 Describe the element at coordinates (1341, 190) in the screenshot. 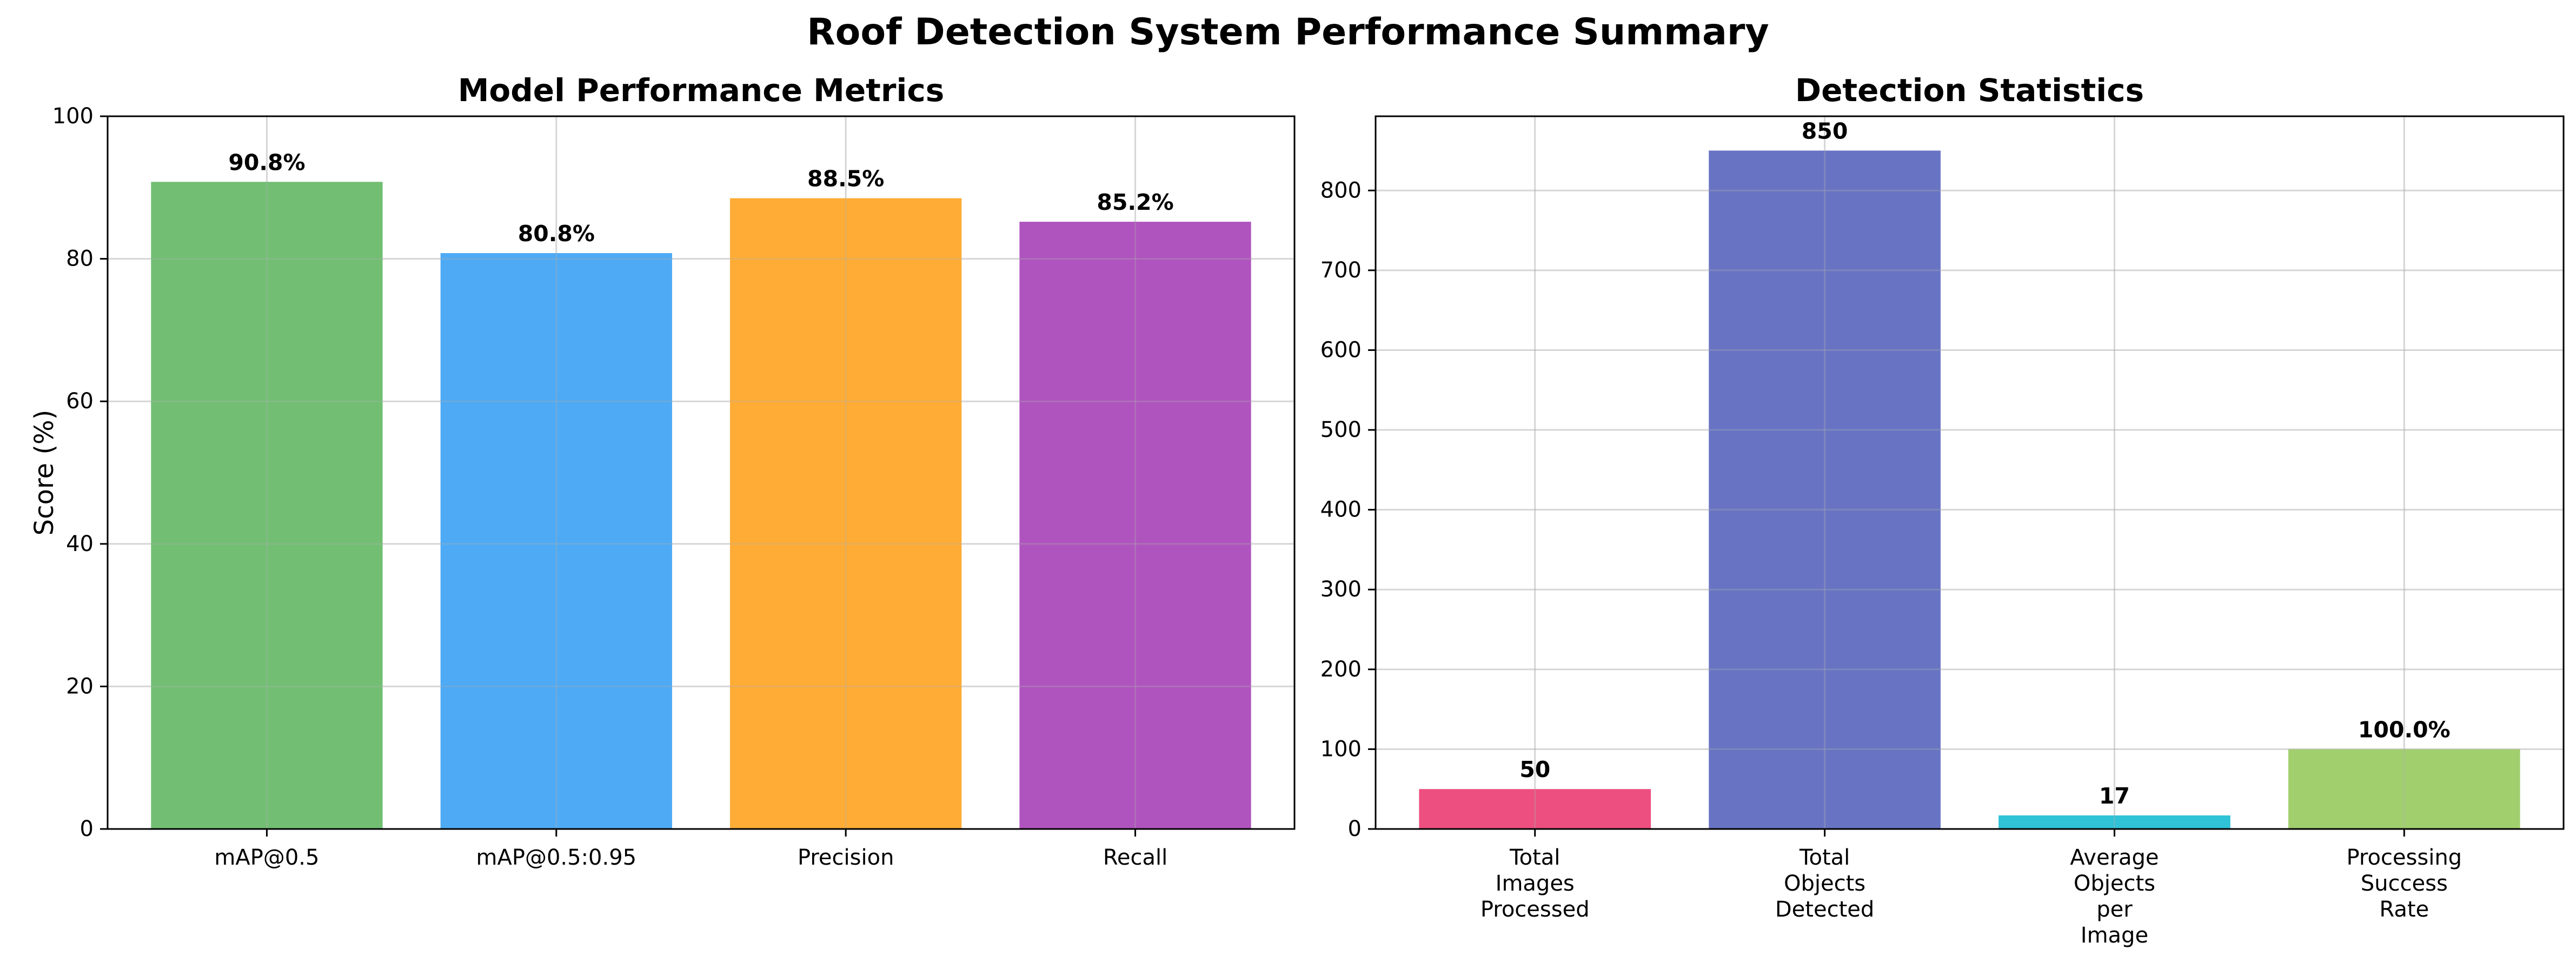

I see `y-tick-label: 800` at that location.